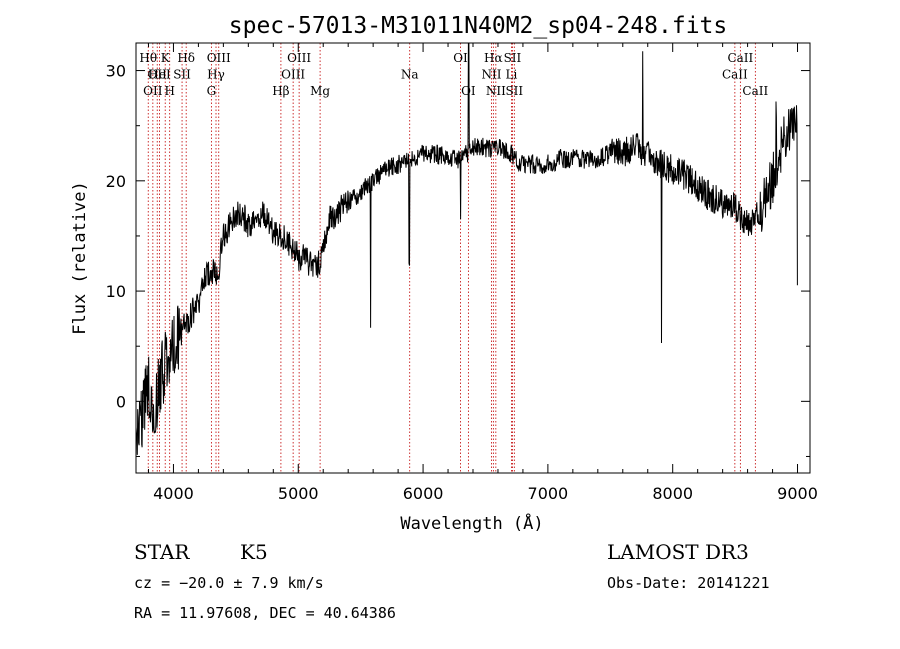  I want to click on chart-title: spec-57013-M31011N40M2_sp04-248.fits, so click(478, 26).